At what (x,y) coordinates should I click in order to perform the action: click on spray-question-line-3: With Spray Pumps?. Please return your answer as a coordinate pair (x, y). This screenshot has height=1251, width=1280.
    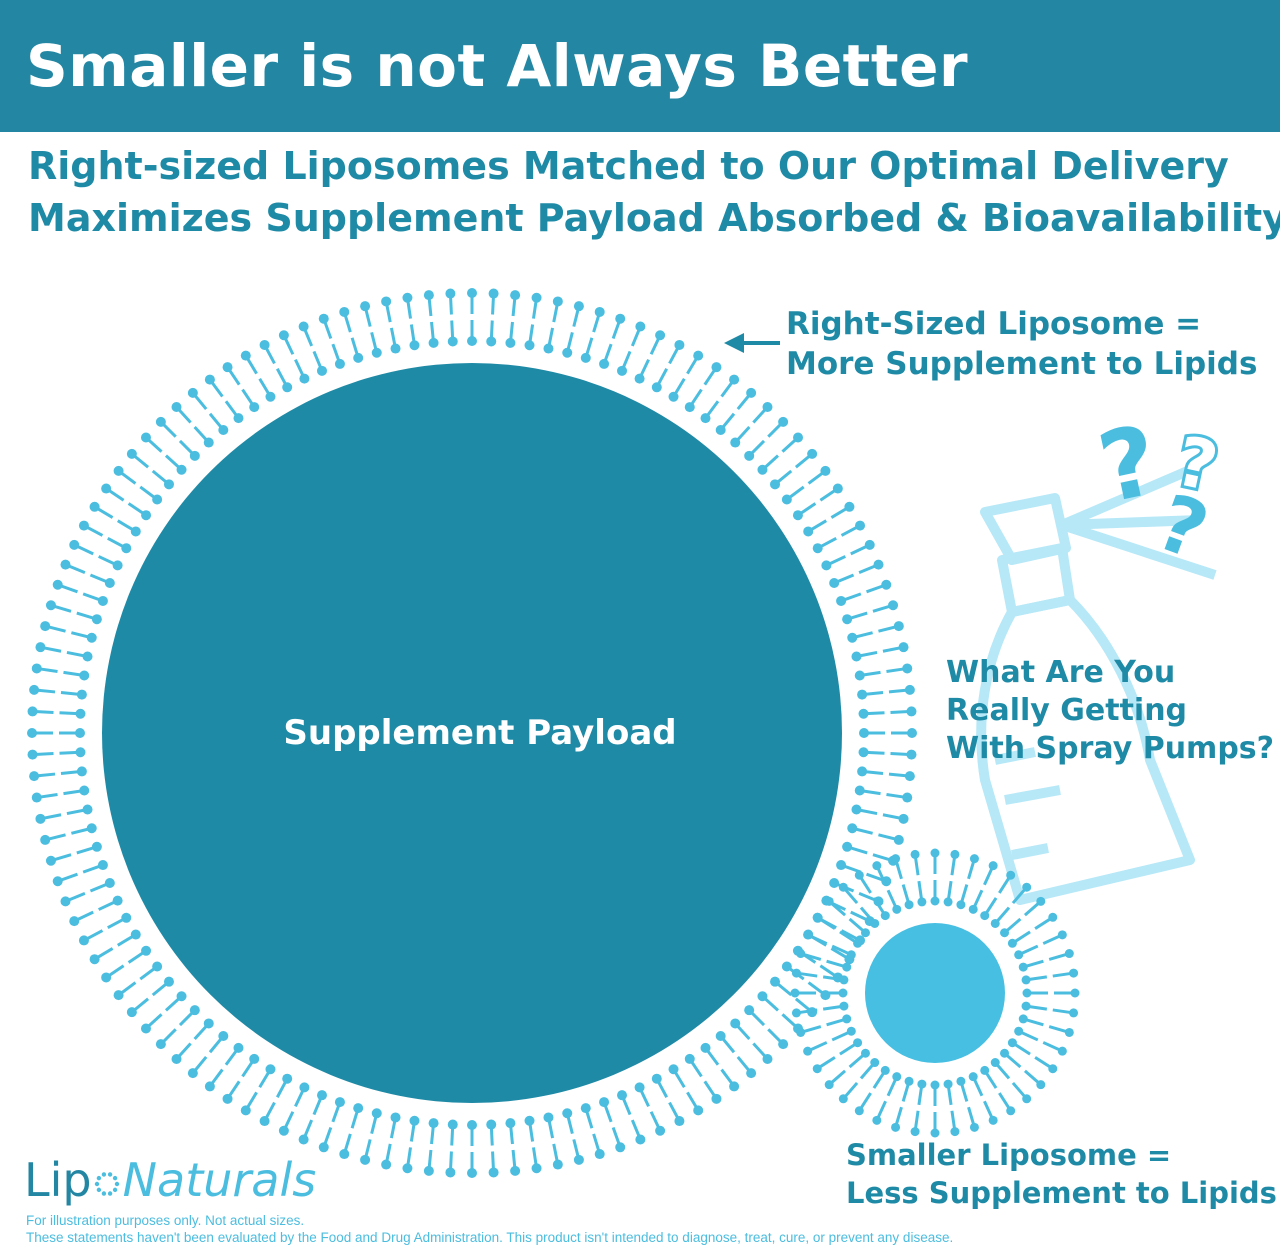
    Looking at the image, I should click on (1110, 748).